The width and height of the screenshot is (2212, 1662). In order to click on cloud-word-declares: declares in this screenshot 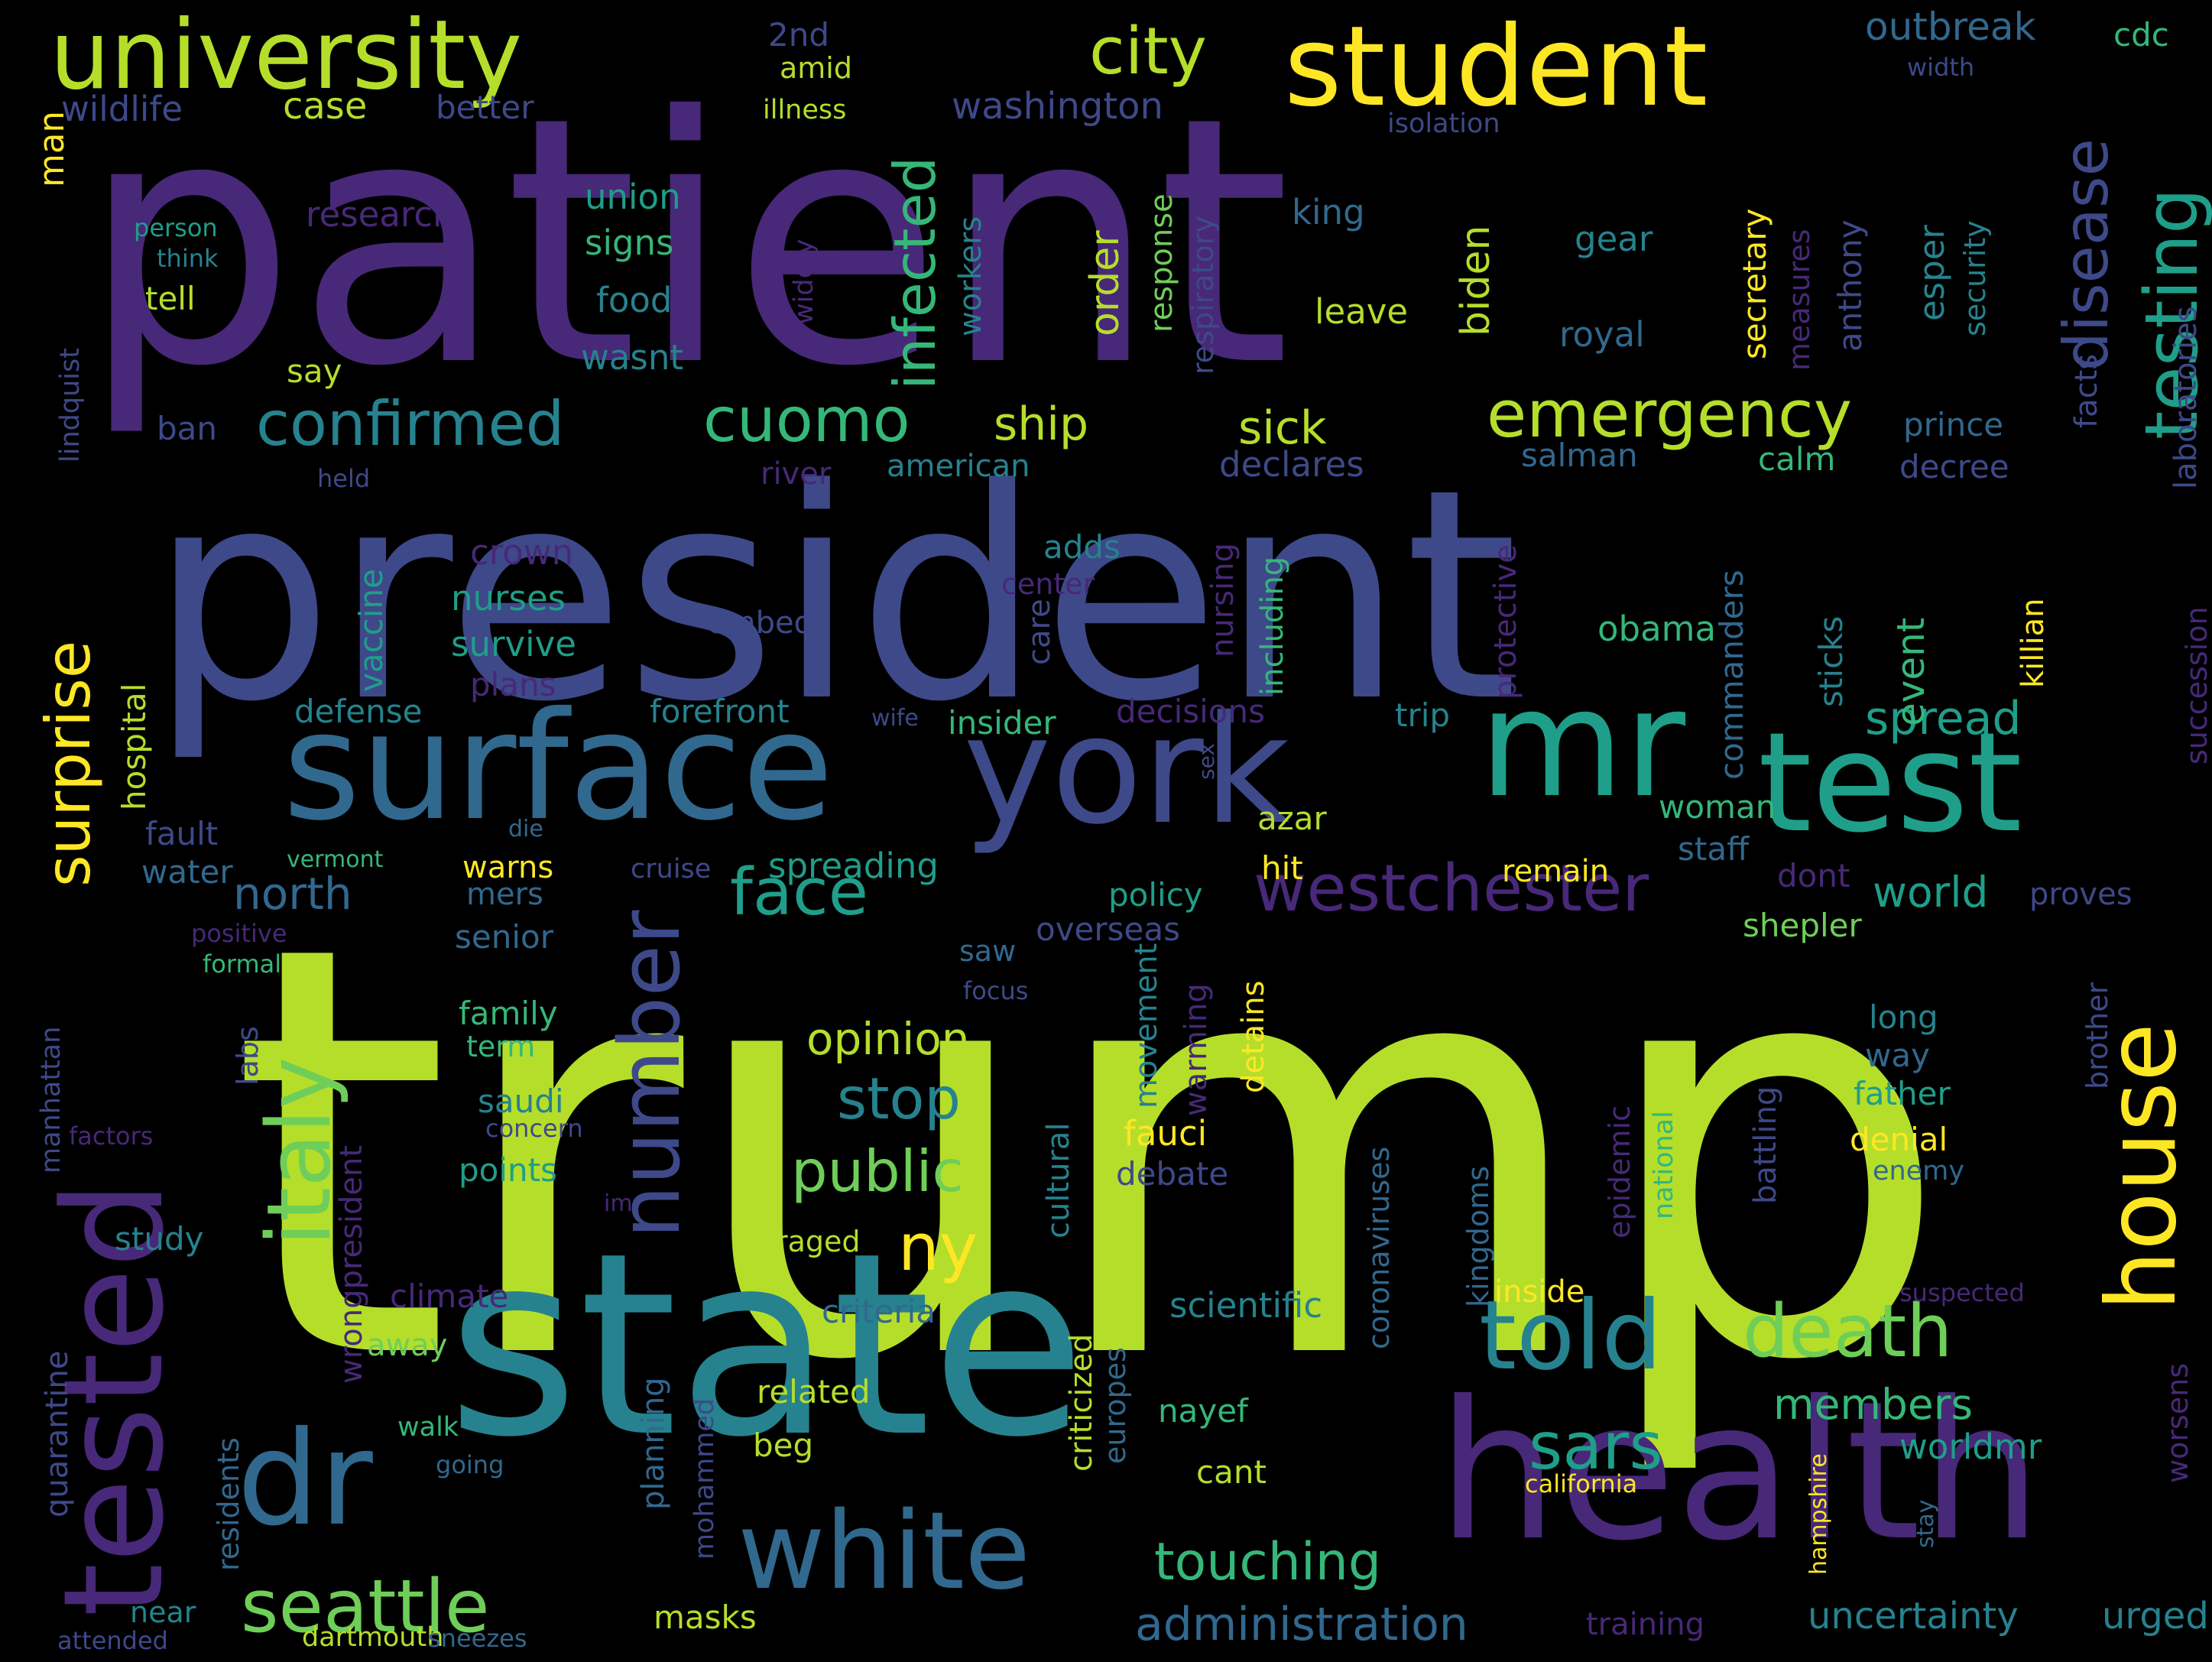, I will do `click(1291, 464)`.